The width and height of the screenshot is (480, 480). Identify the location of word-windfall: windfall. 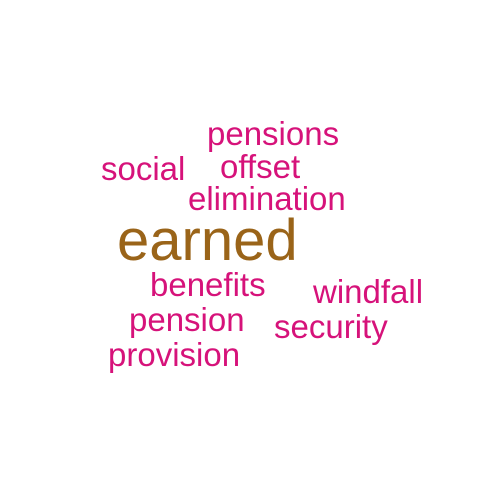
(368, 291).